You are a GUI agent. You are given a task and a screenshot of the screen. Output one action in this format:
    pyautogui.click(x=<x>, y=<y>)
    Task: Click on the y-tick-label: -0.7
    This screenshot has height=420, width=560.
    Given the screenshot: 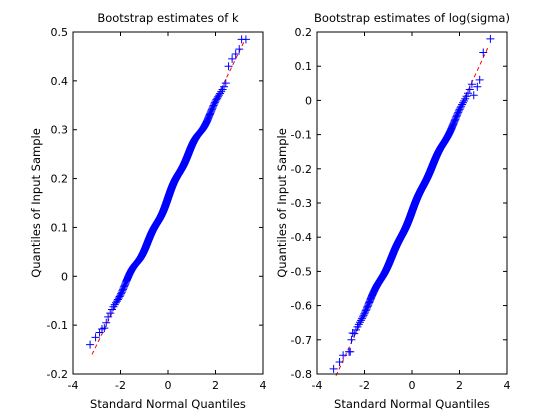 What is the action you would take?
    pyautogui.click(x=301, y=340)
    